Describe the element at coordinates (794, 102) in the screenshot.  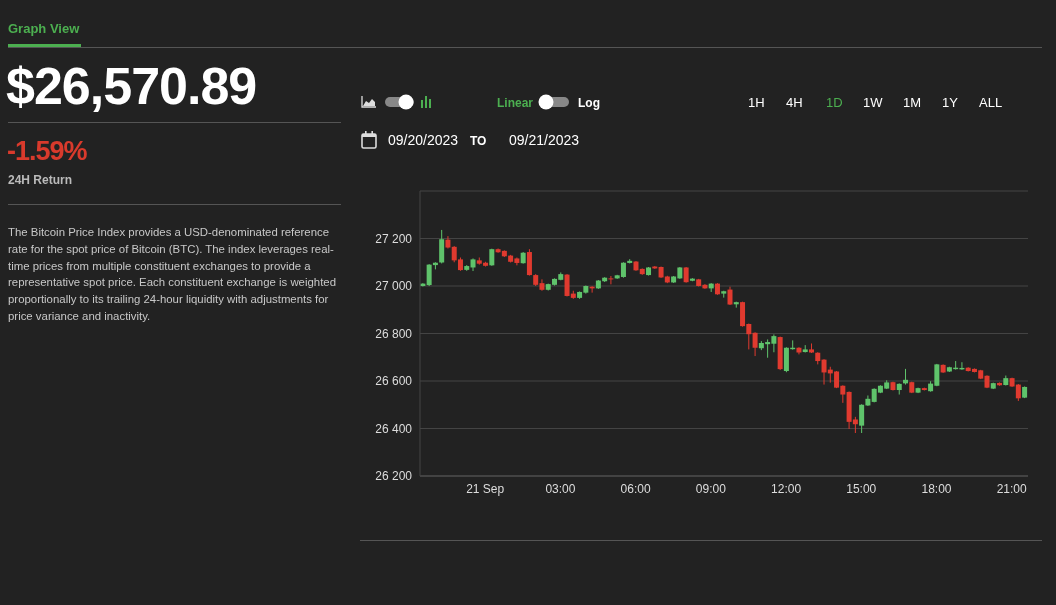
I see `text: 4H` at that location.